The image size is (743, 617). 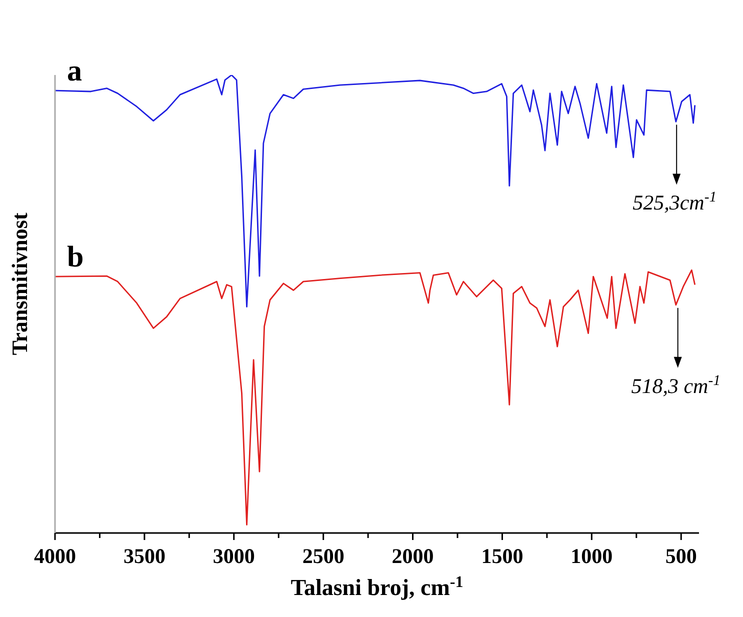 What do you see at coordinates (674, 202) in the screenshot?
I see `annotation: 525,3cm$^{-1}$` at bounding box center [674, 202].